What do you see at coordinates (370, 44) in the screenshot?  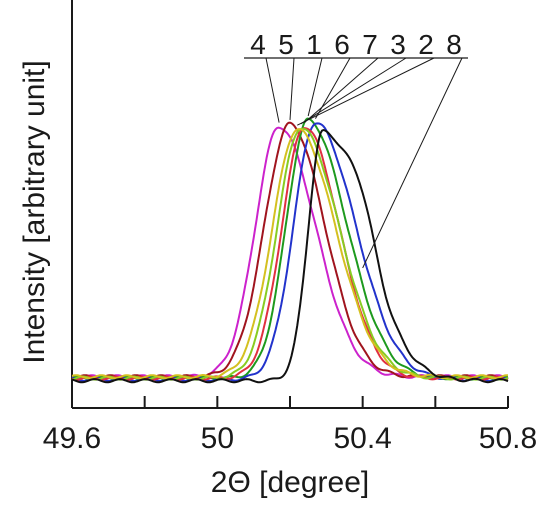 I see `curve-label-7: 7` at bounding box center [370, 44].